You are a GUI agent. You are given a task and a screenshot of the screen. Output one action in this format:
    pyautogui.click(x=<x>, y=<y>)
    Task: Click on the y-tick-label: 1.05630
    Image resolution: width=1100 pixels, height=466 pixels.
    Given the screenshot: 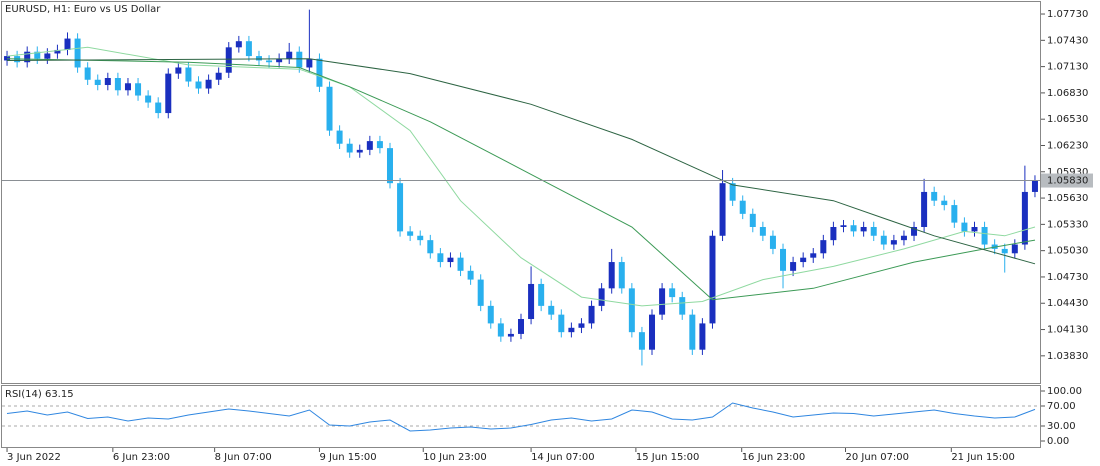 What is the action you would take?
    pyautogui.click(x=1067, y=198)
    